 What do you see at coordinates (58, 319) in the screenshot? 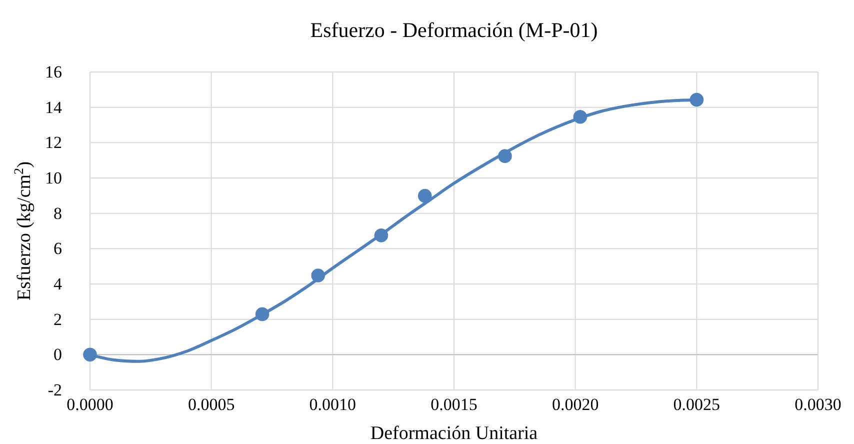
I see `y-tick-label: 2` at bounding box center [58, 319].